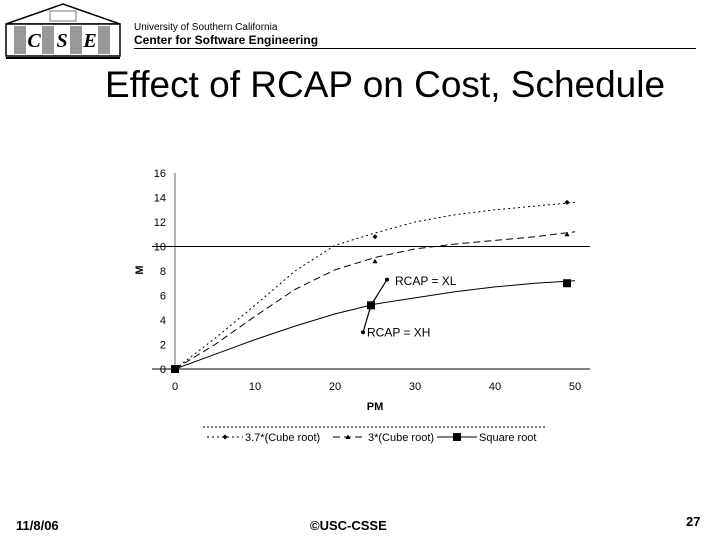  Describe the element at coordinates (175, 387) in the screenshot. I see `x-tick-label: 0` at that location.